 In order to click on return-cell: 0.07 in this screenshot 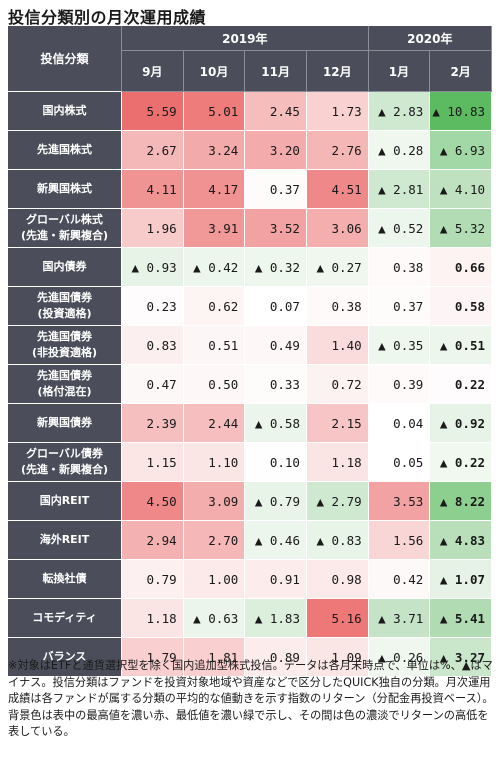, I will do `click(276, 306)`.